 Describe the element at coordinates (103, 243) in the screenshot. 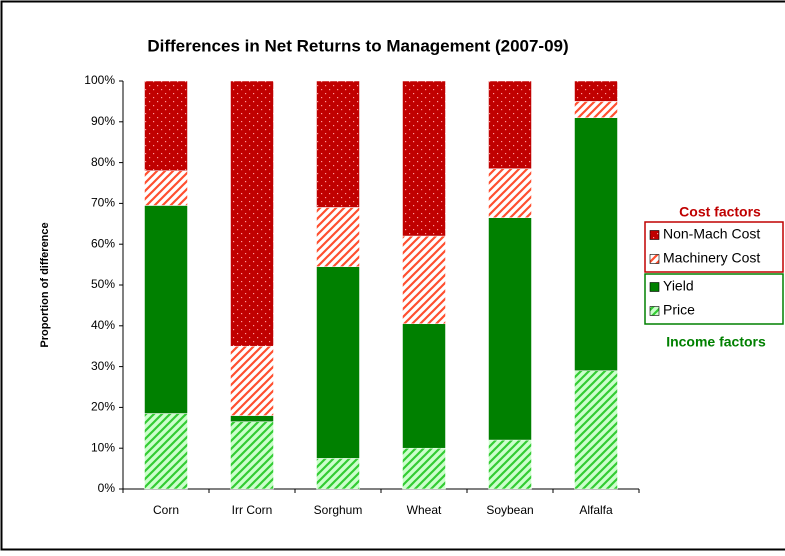

I see `y-tick-label: 60%` at that location.